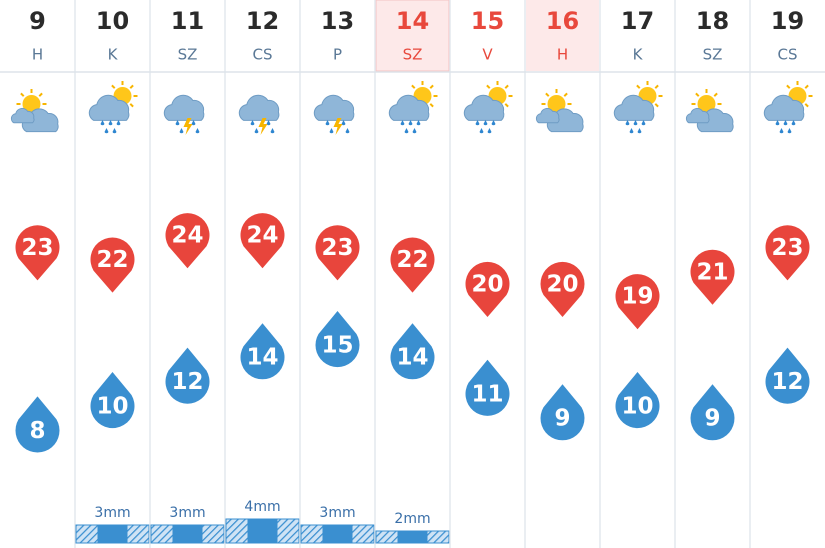 The width and height of the screenshot is (825, 548). I want to click on min-temp-label: 8, so click(37, 431).